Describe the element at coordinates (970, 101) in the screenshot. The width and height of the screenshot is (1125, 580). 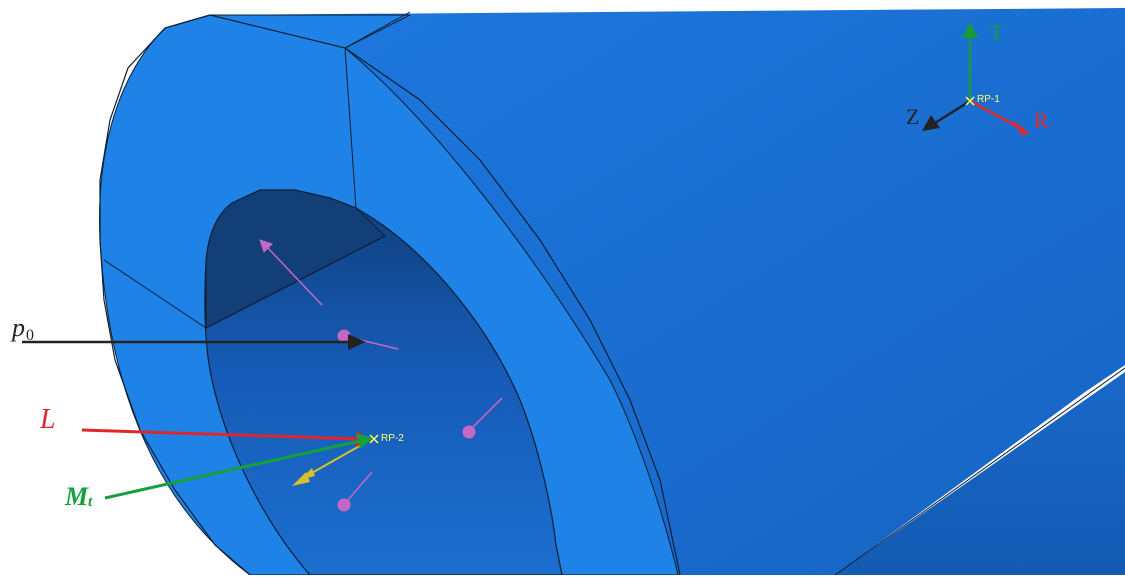
I see `rp1-cross-b` at that location.